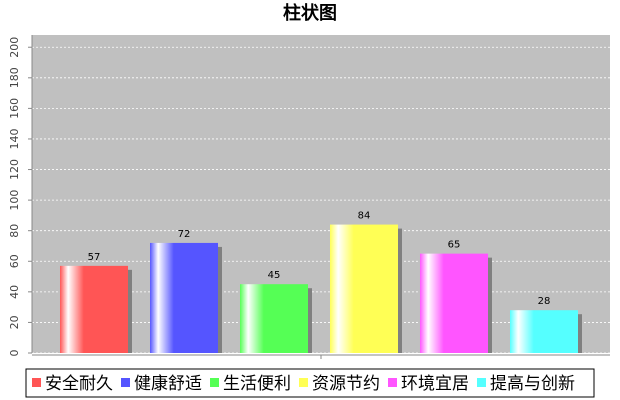 This screenshot has width=620, height=400. What do you see at coordinates (435, 384) in the screenshot?
I see `legend-label: 环境宜居` at bounding box center [435, 384].